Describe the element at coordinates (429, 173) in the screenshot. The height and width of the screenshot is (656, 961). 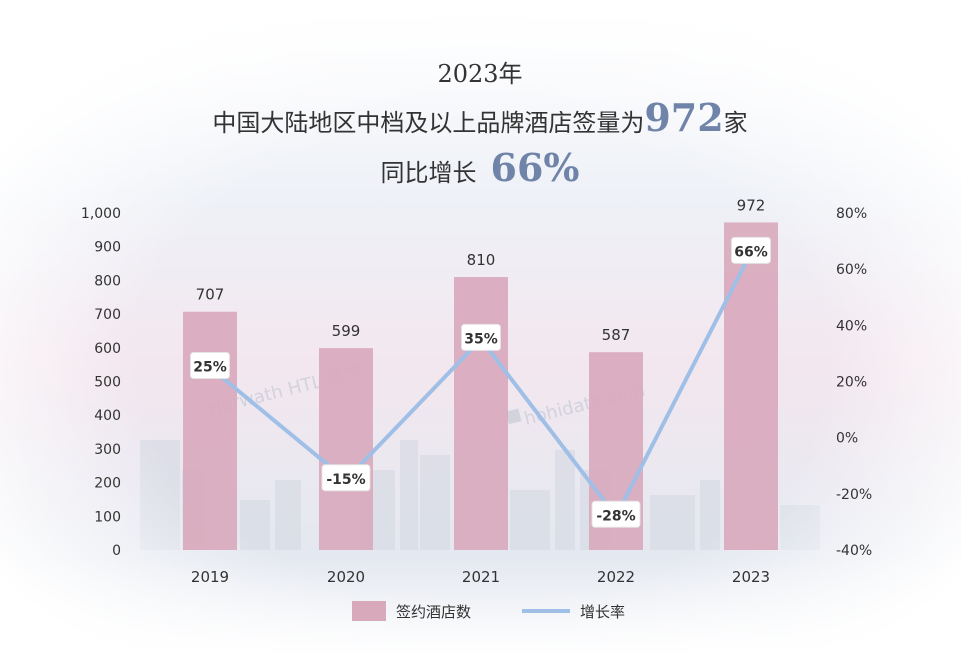
I see `title-line-3-prefix: 同比增长` at that location.